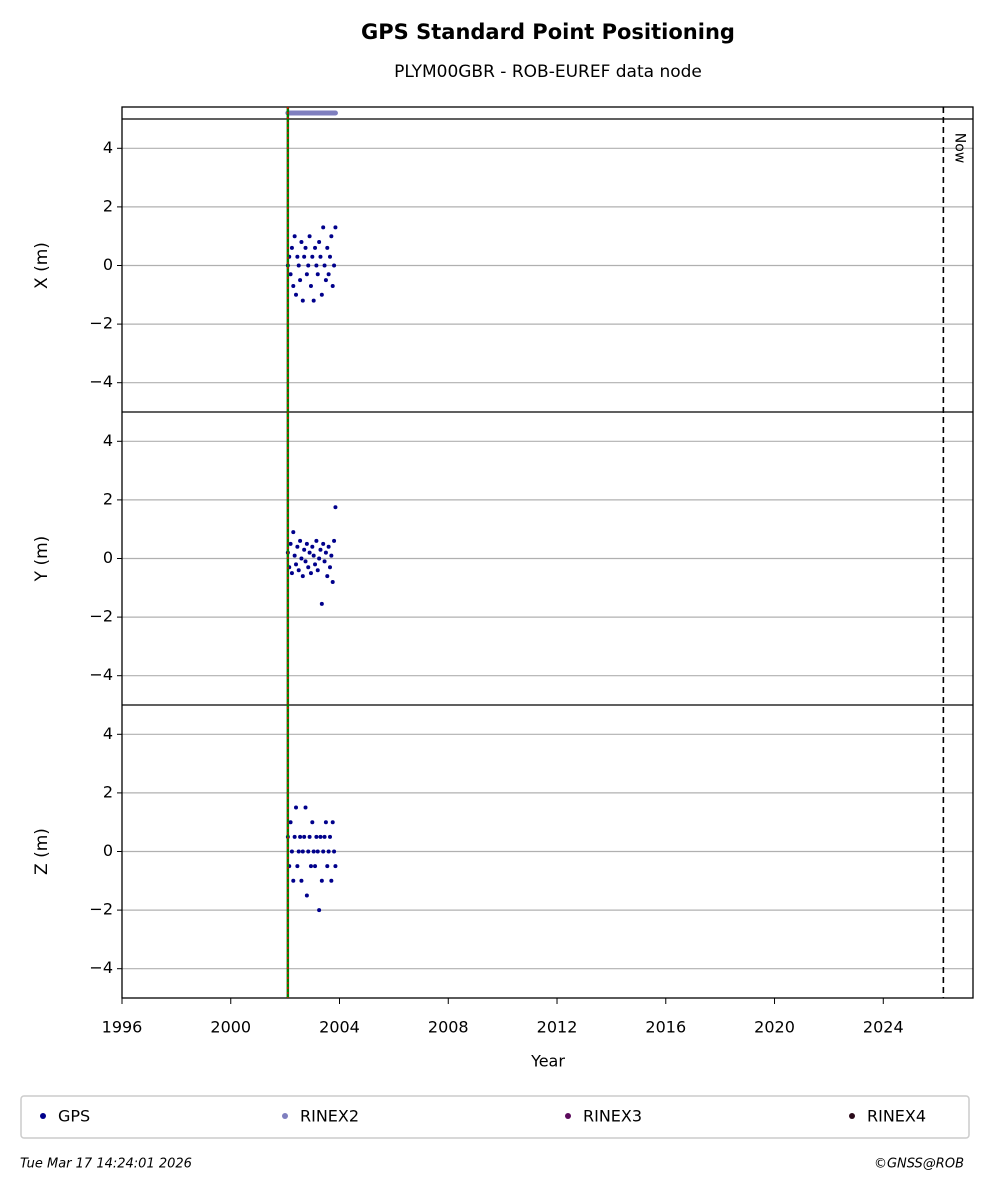 The image size is (992, 1198). I want to click on x-tick-label: 2024, so click(883, 1027).